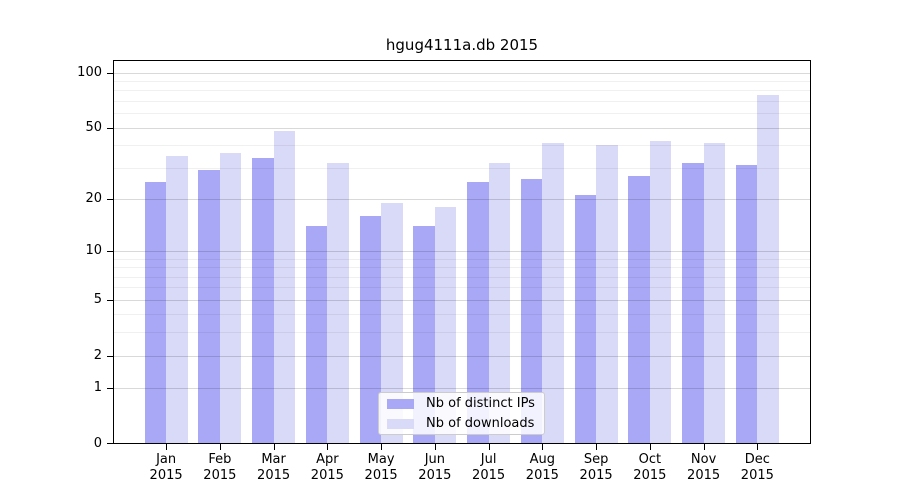  I want to click on bar-downloads-mar, so click(284, 287).